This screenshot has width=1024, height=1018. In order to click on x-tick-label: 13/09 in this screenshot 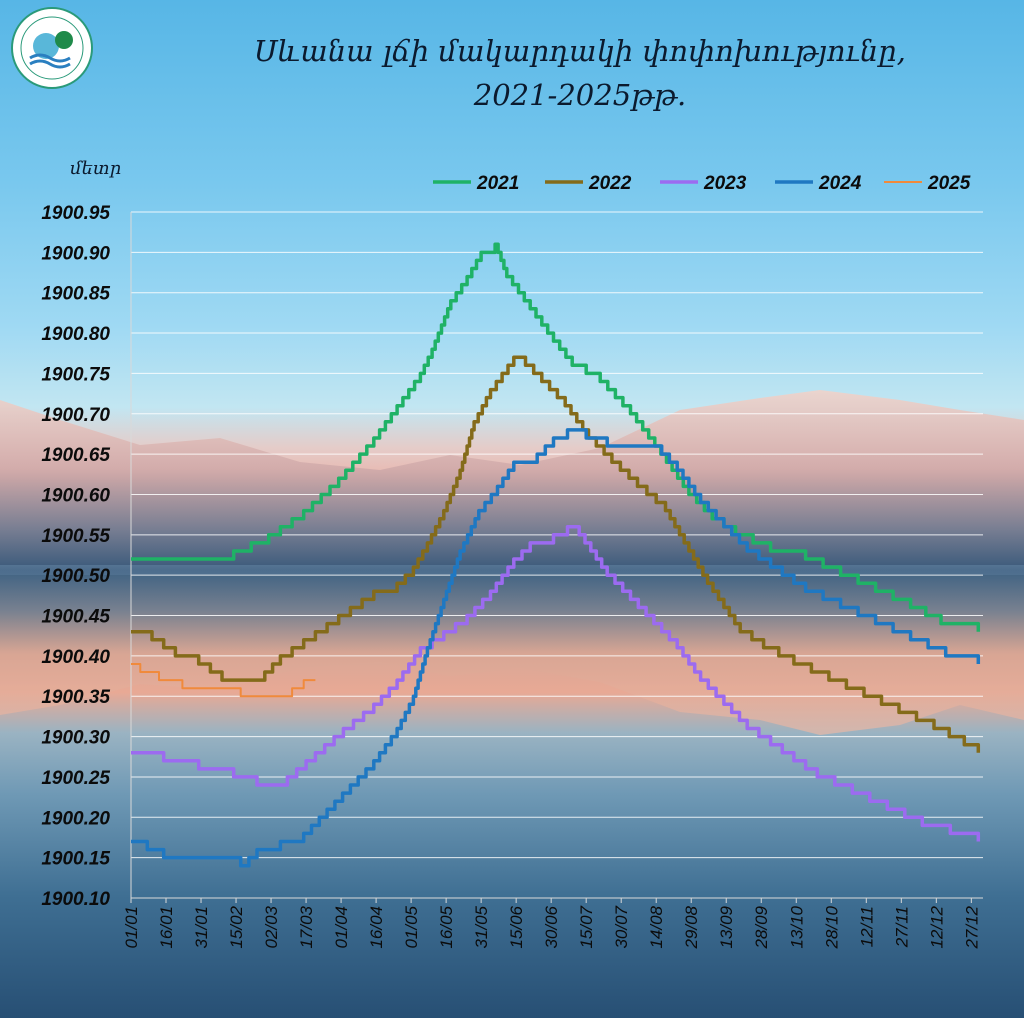, I will do `click(726, 926)`.